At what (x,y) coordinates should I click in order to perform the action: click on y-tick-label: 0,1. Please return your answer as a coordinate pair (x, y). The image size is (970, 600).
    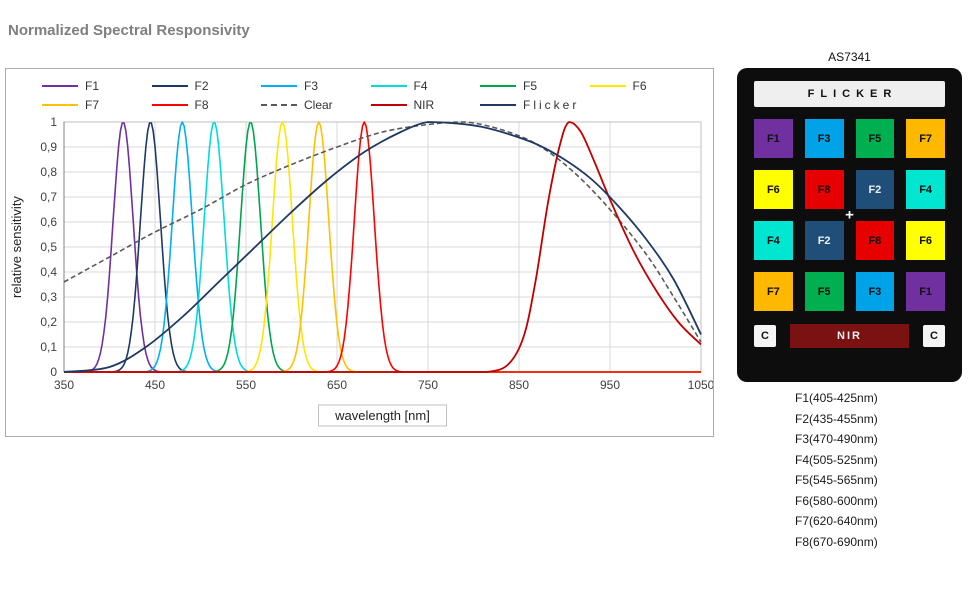
    Looking at the image, I should click on (48, 347).